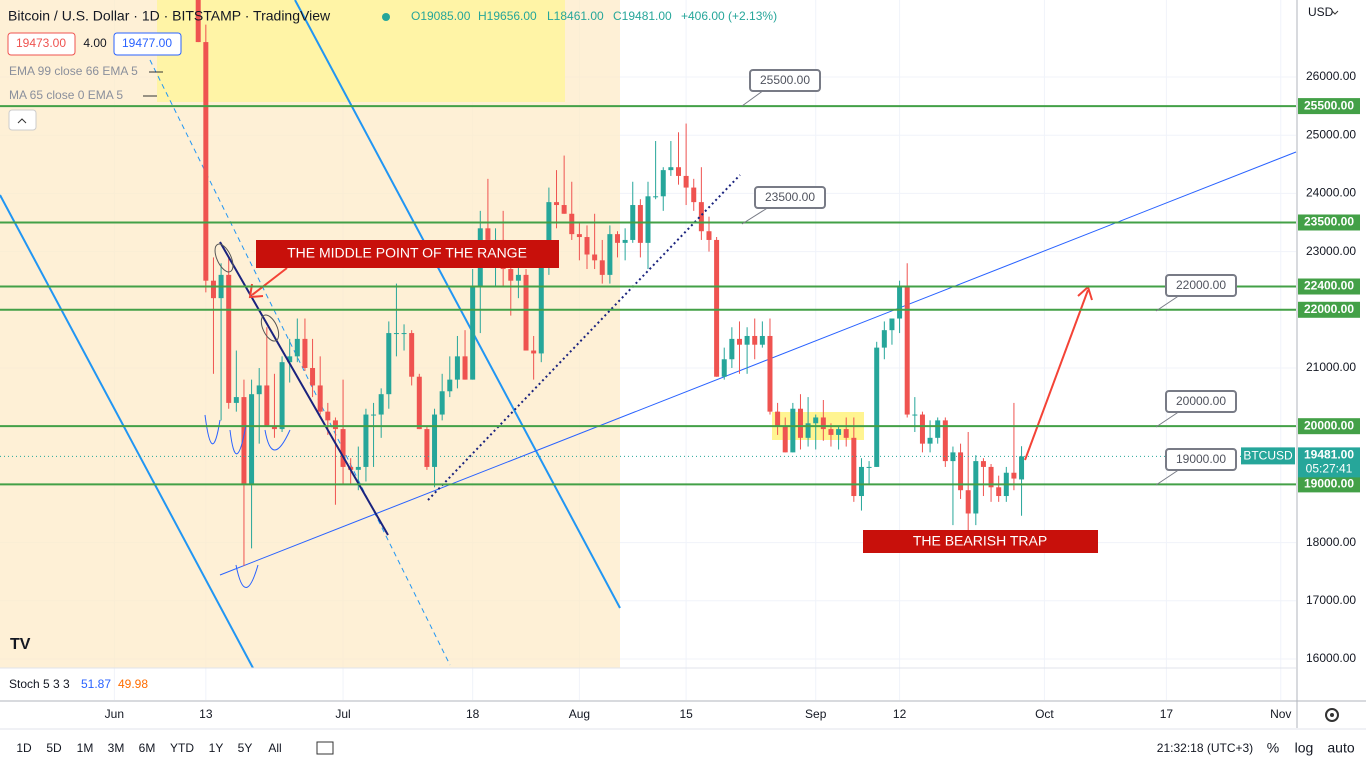 The image size is (1366, 773). Describe the element at coordinates (85, 748) in the screenshot. I see `range-button: 1M` at that location.